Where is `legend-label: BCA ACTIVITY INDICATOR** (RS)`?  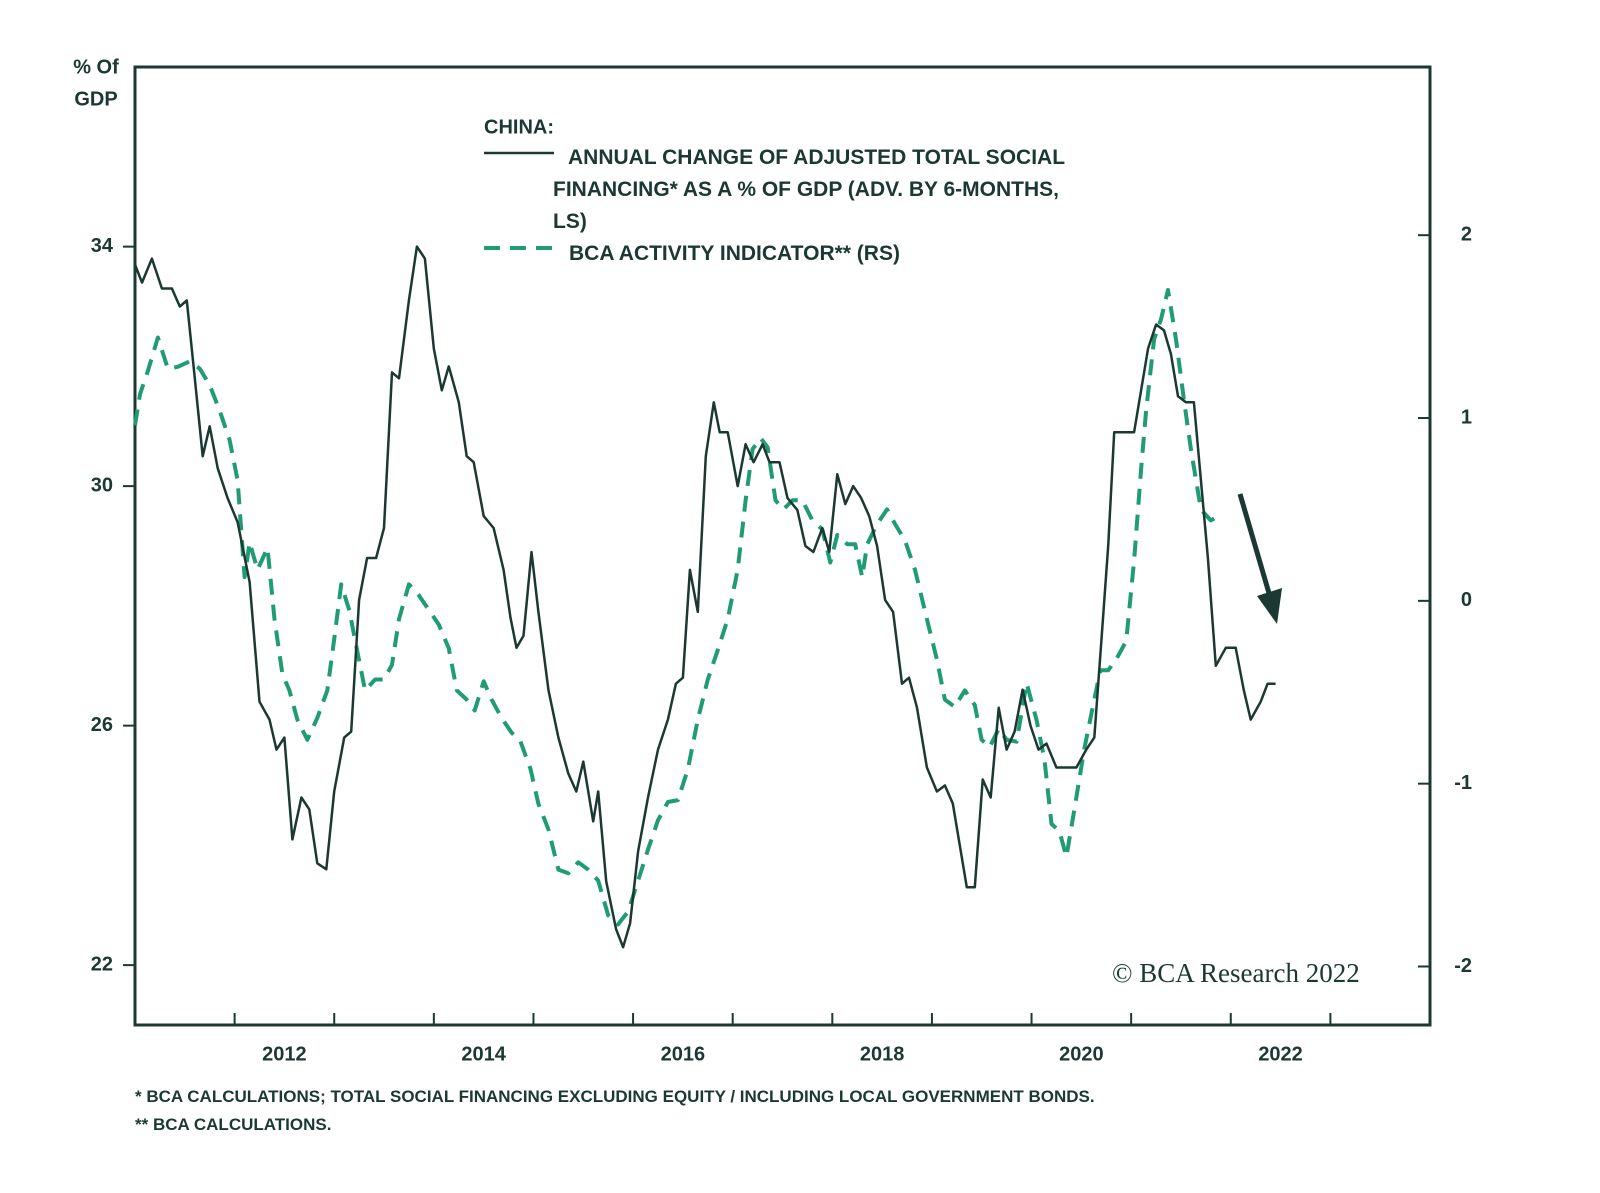
legend-label: BCA ACTIVITY INDICATOR** (RS) is located at coordinates (734, 253).